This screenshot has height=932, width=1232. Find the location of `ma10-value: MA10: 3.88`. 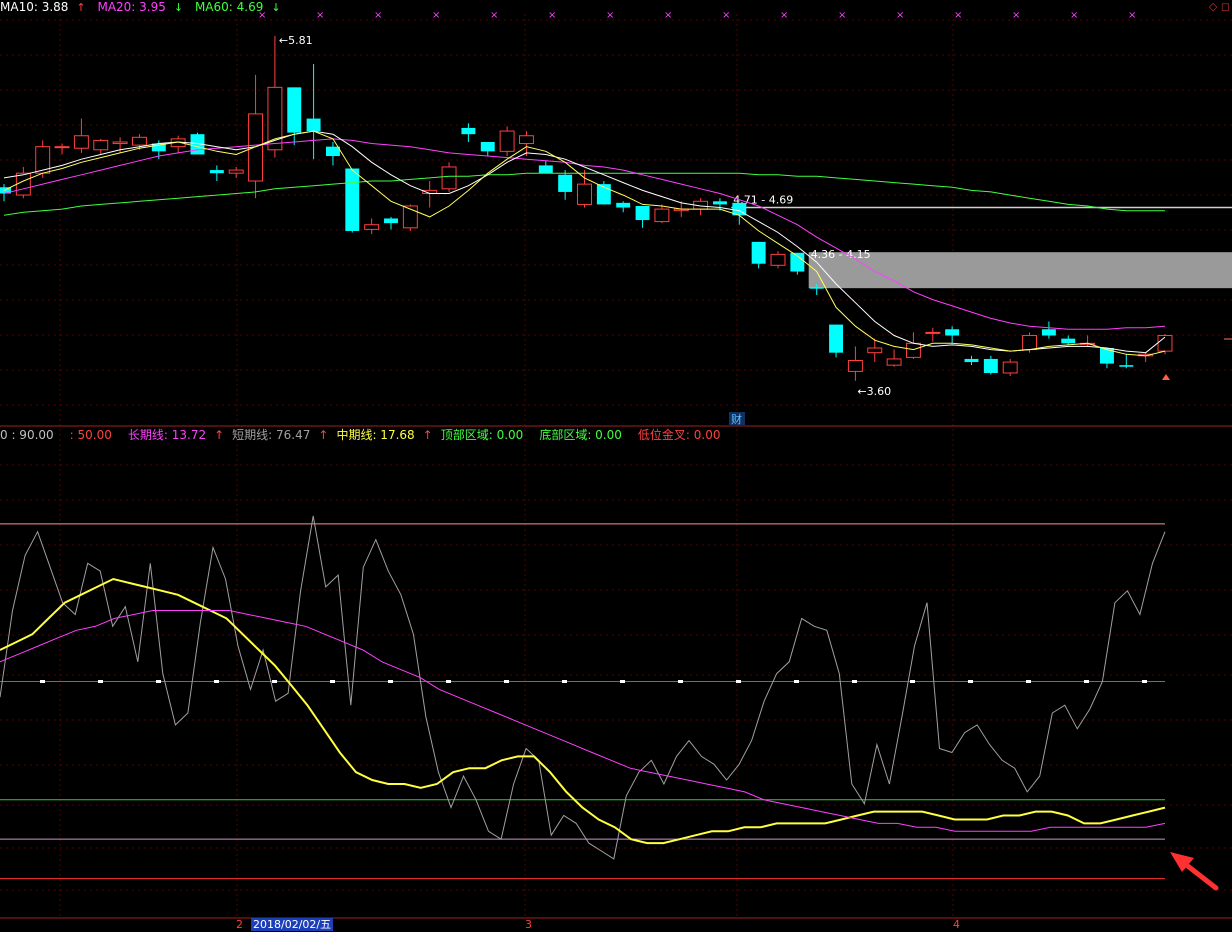

ma10-value: MA10: 3.88 is located at coordinates (34, 7).